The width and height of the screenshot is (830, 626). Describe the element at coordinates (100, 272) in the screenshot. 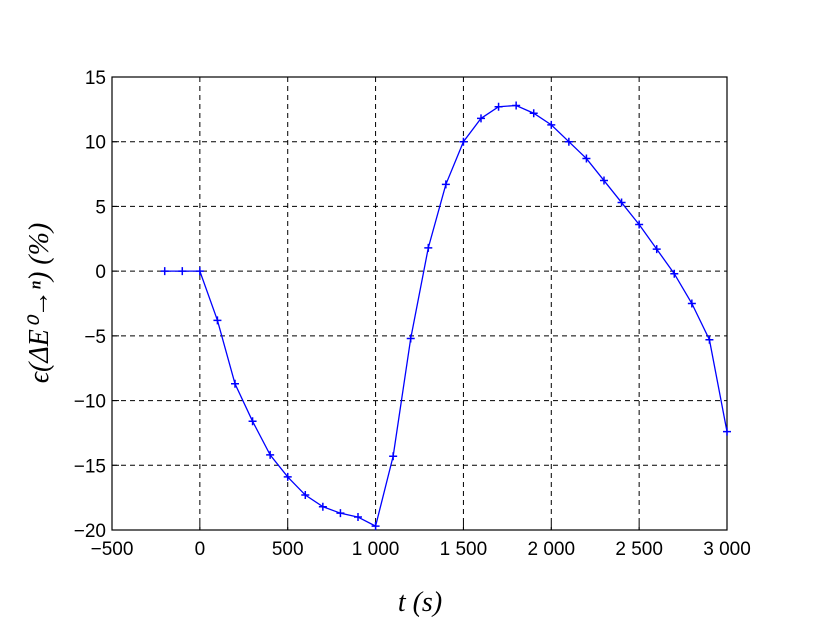

I see `y-tick-label: 0` at that location.